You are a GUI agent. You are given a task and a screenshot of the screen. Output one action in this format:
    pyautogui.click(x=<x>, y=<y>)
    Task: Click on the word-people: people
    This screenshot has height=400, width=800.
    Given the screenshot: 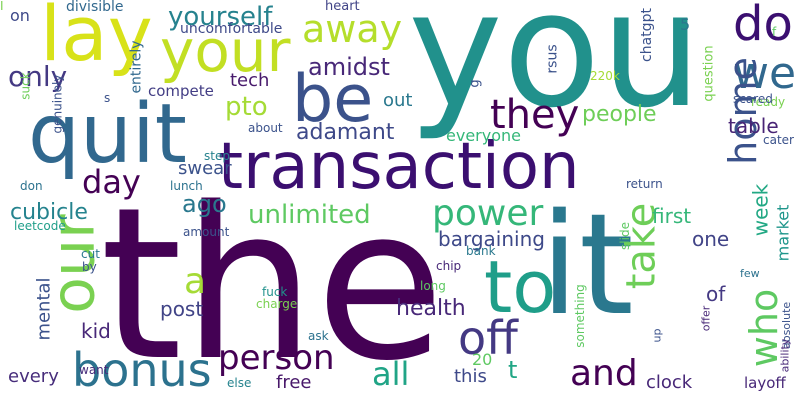 What is the action you would take?
    pyautogui.click(x=619, y=114)
    